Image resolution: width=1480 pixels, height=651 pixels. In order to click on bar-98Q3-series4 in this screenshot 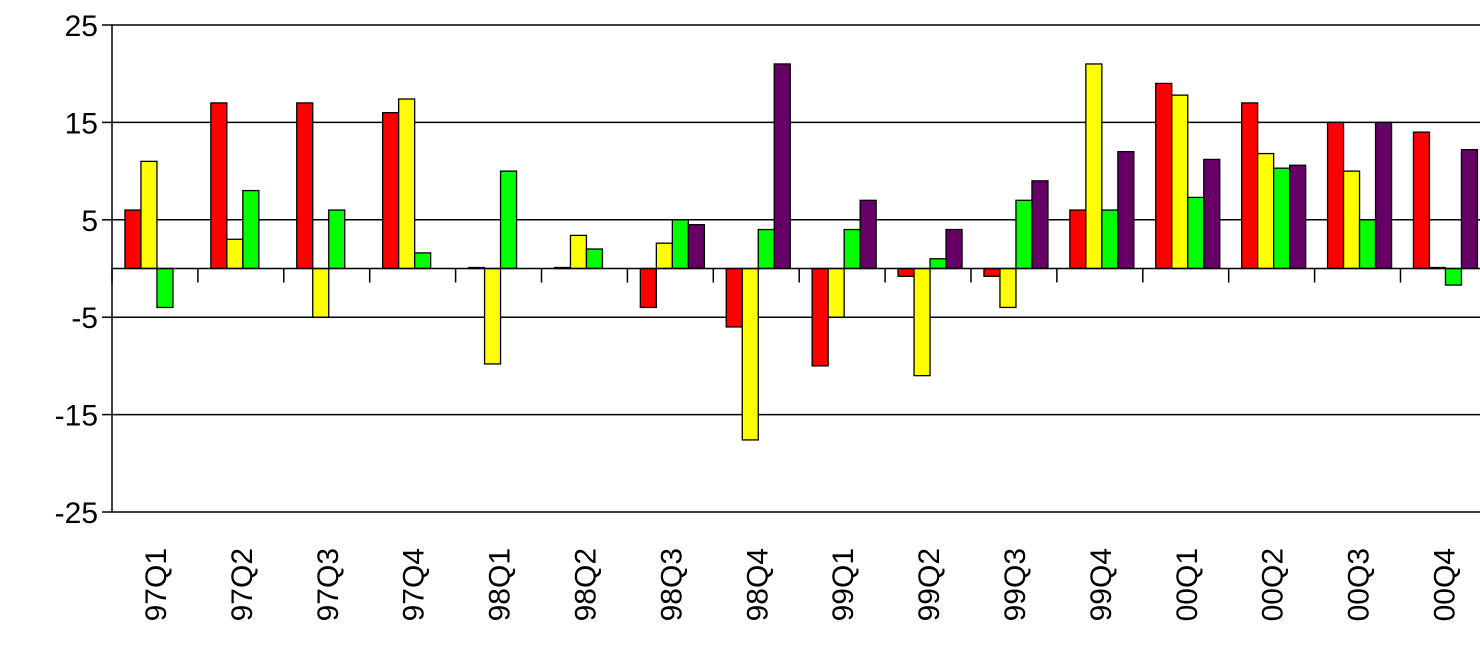, I will do `click(696, 247)`.